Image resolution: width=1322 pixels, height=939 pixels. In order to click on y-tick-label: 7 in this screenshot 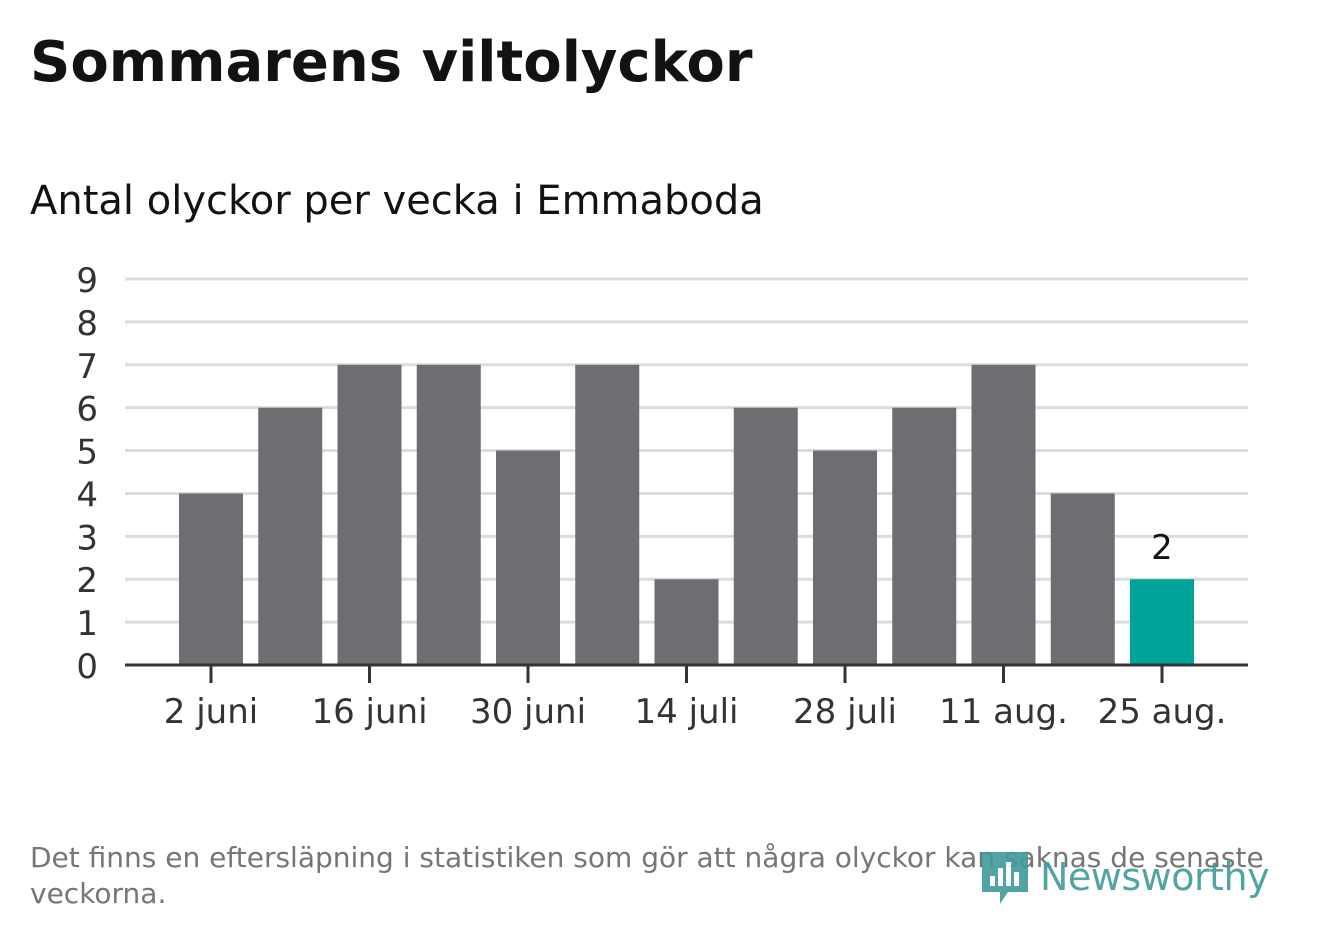, I will do `click(87, 367)`.